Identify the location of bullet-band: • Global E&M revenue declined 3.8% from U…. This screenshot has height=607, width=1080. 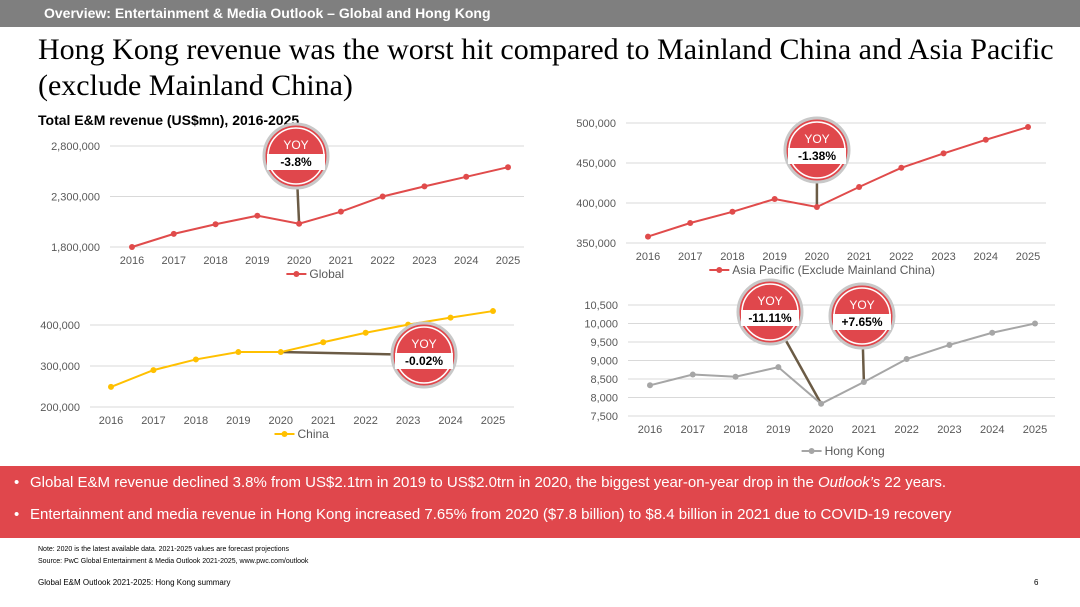
(540, 502).